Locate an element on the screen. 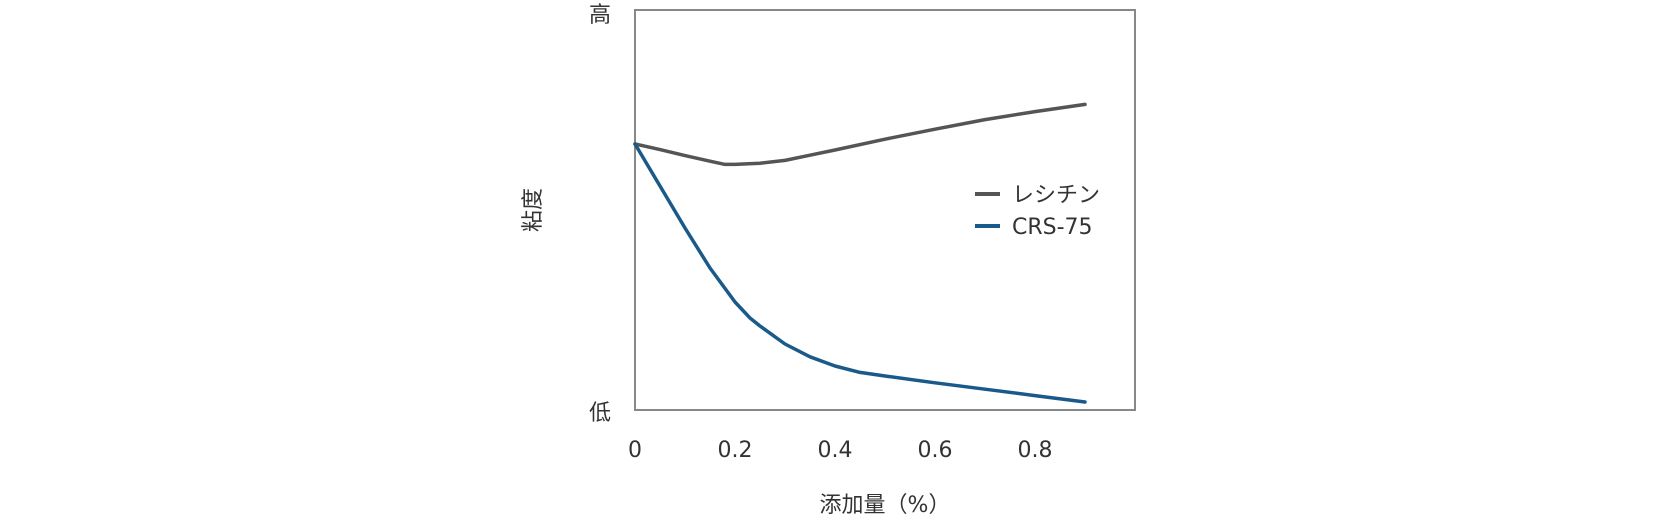  x-axis-title: 添加量（%） is located at coordinates (885, 504).